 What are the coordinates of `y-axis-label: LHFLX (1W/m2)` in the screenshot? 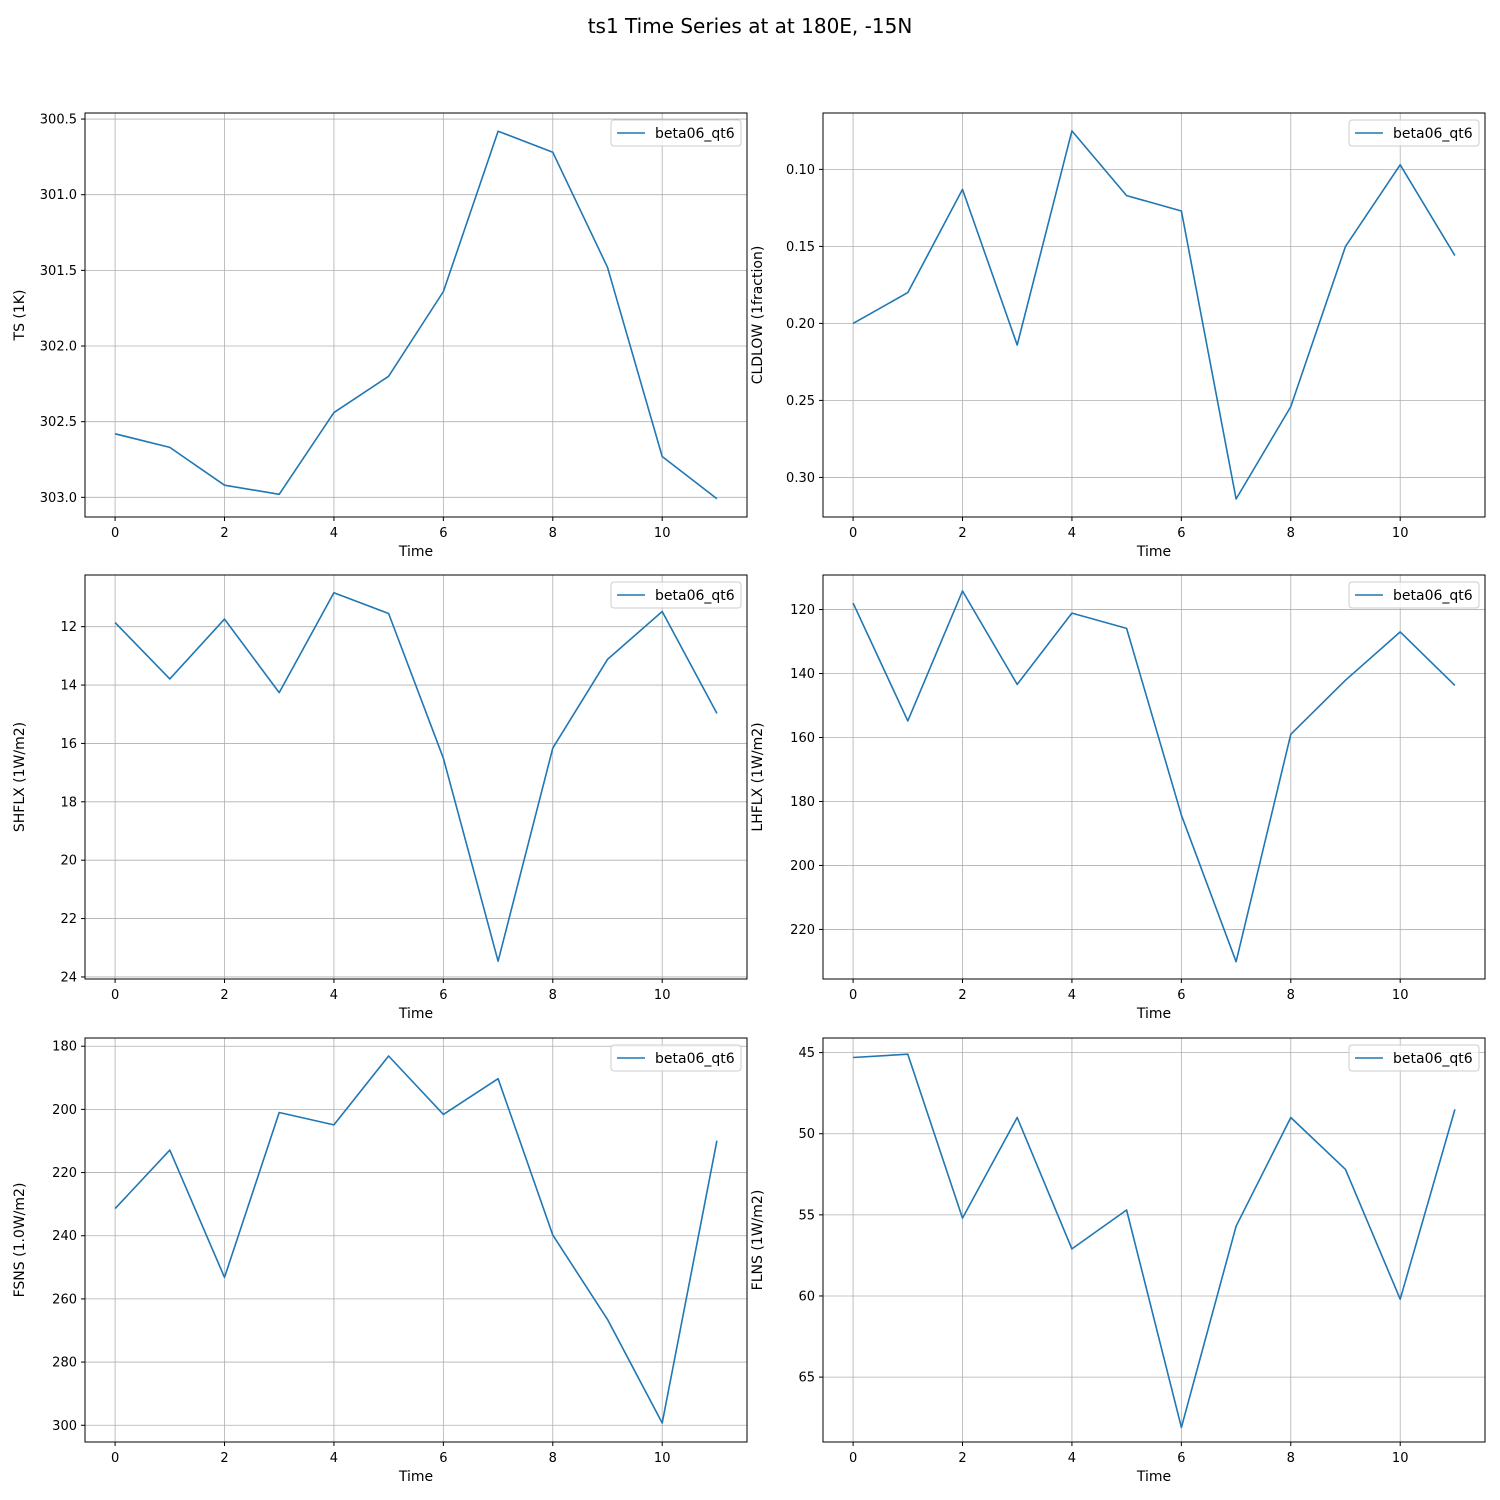 It's located at (758, 776).